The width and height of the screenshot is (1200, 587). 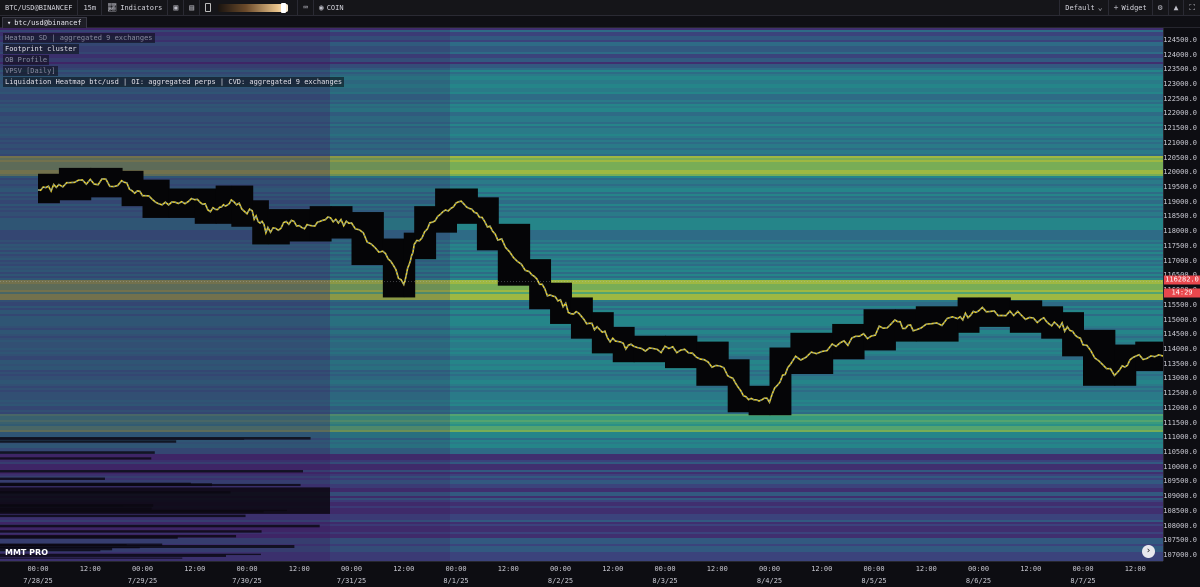 I want to click on opacity-control, so click(x=249, y=8).